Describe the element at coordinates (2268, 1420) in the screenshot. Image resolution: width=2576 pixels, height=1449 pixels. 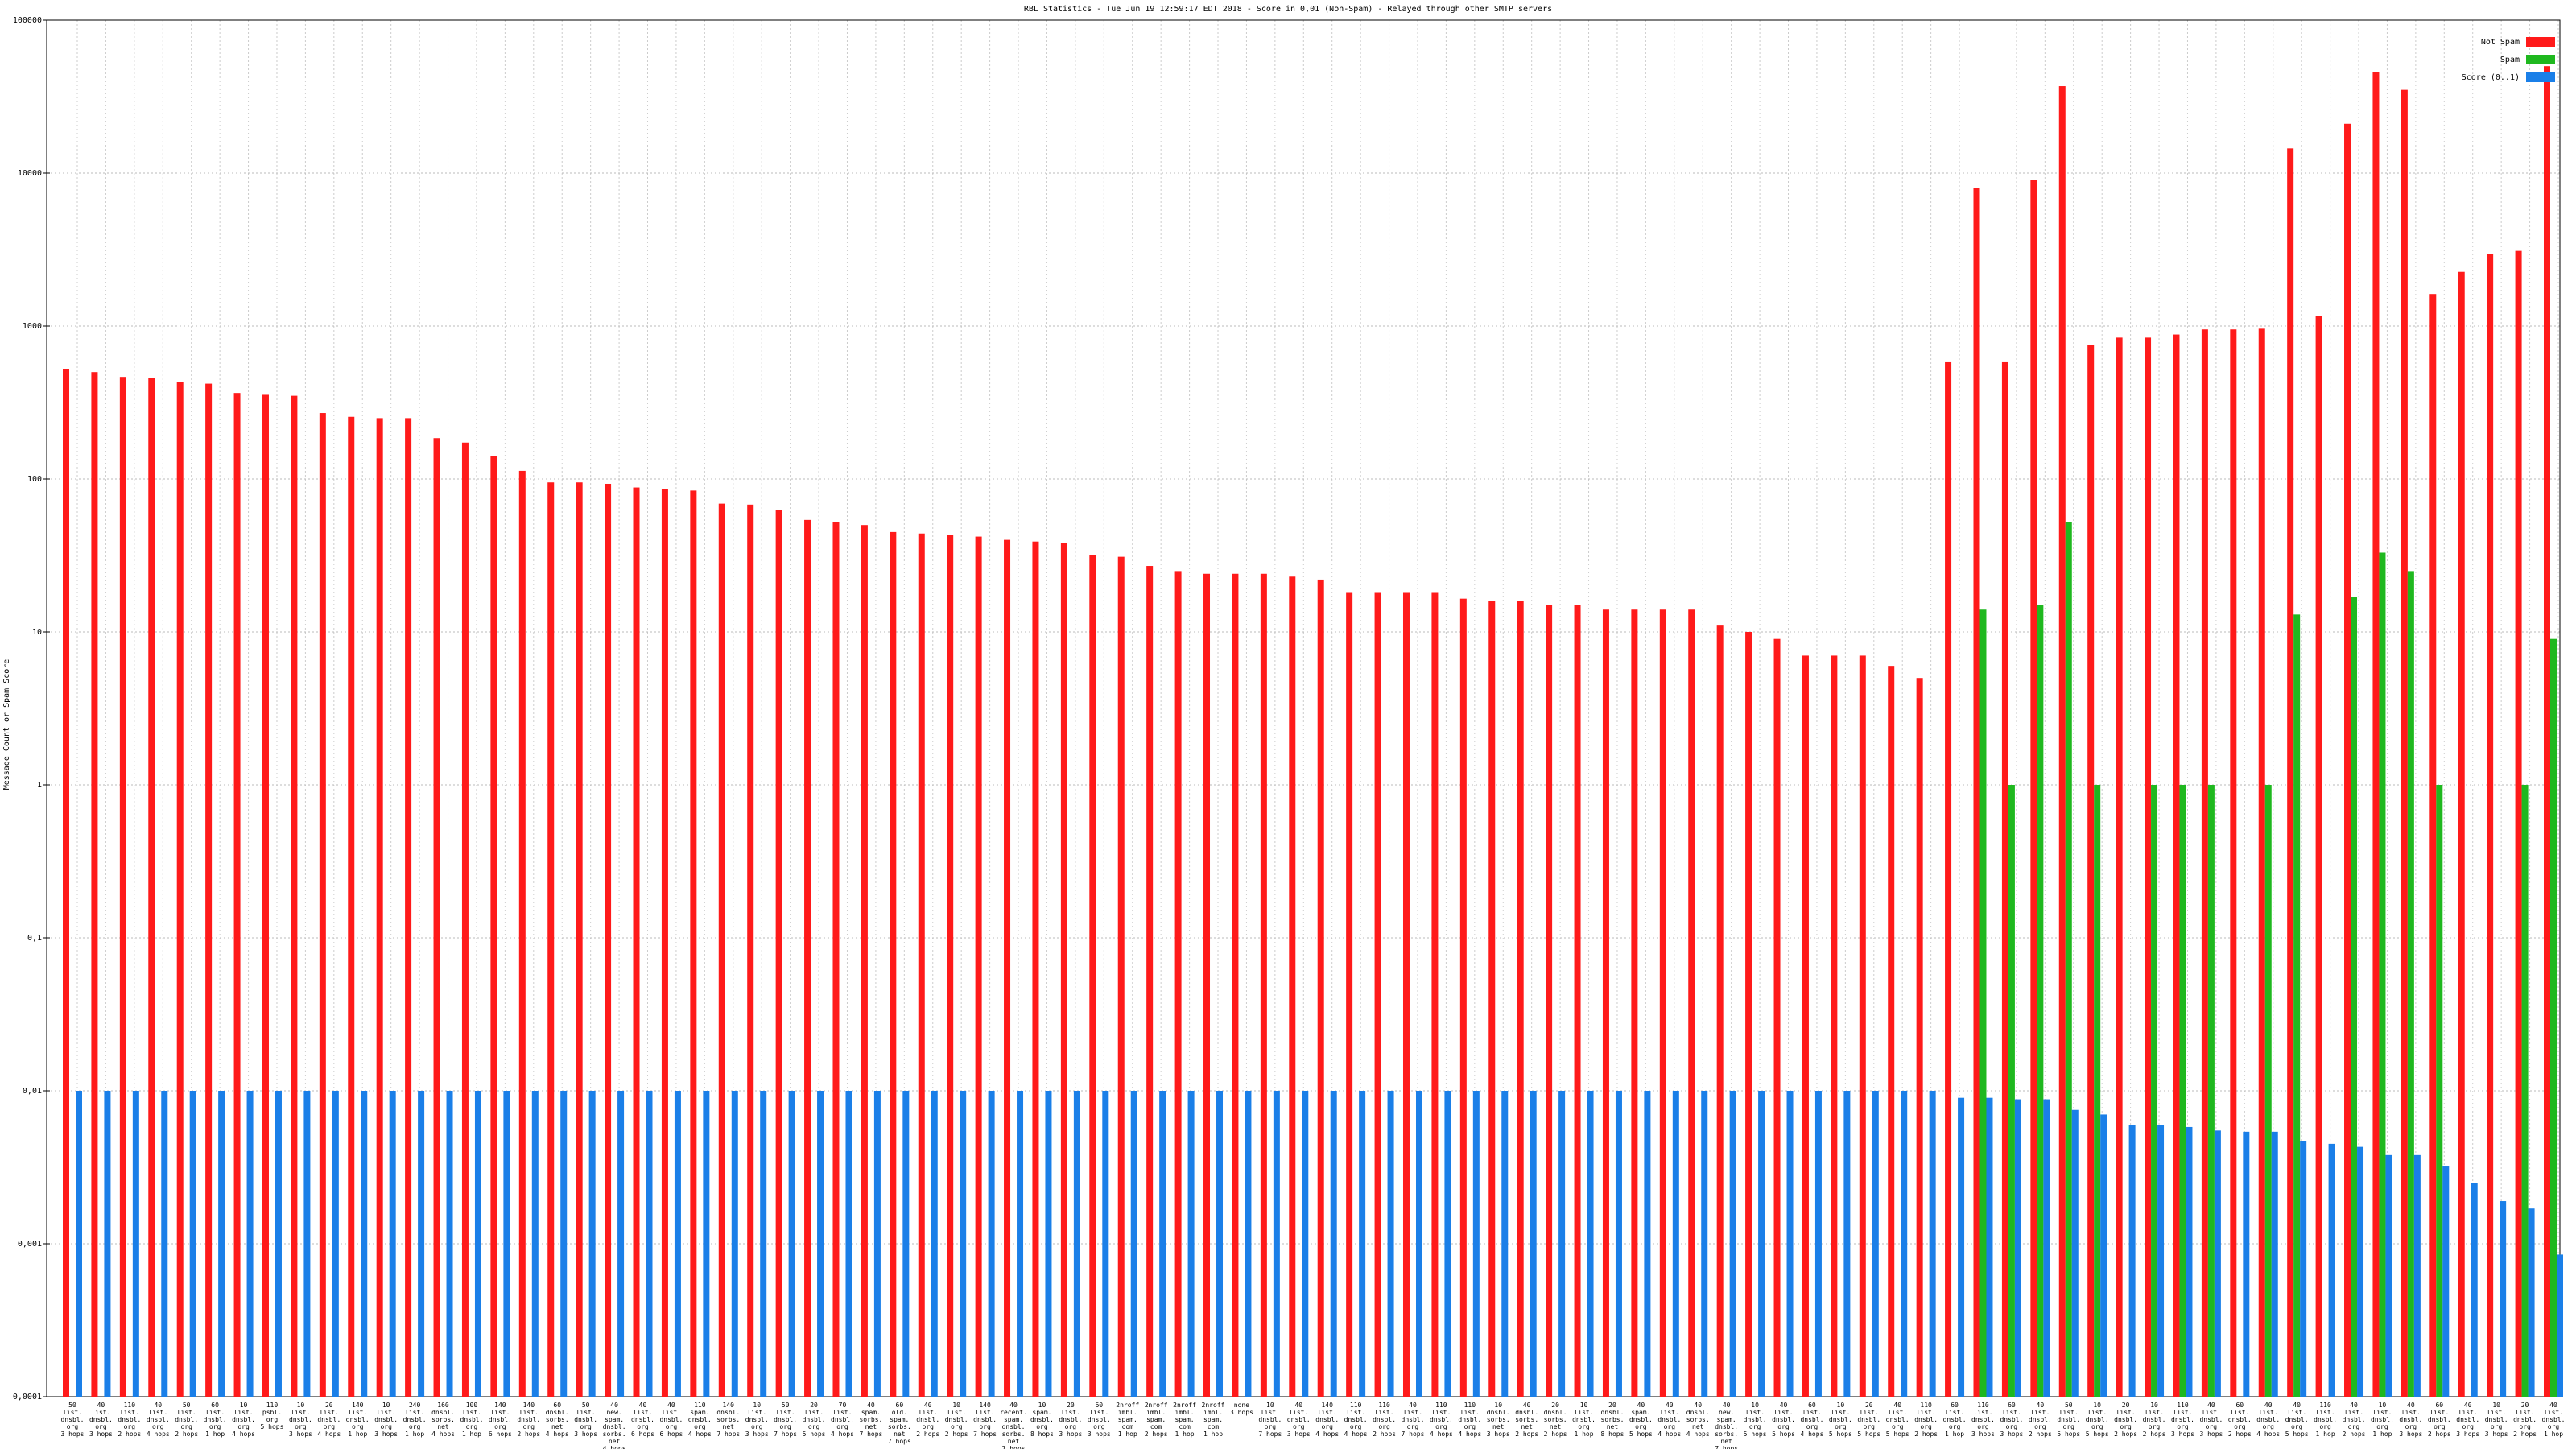
I see `x-tick-label: 40 list. dnsbl. org 4 hops` at that location.